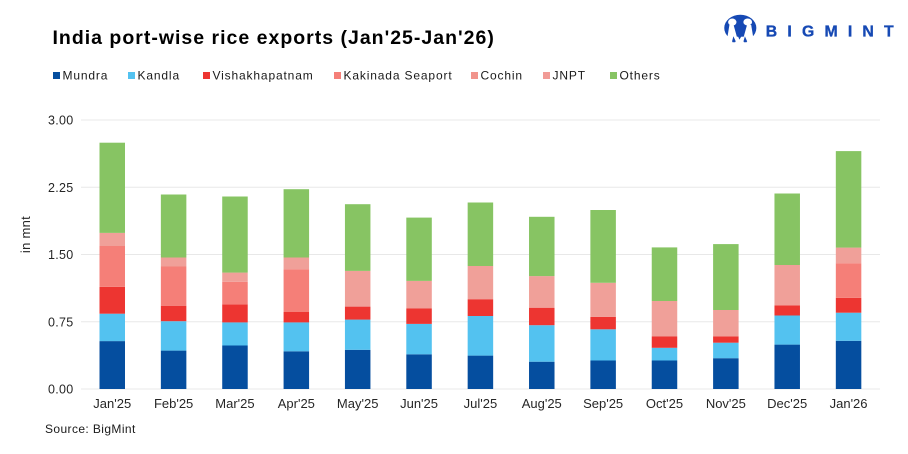 The width and height of the screenshot is (908, 454). I want to click on svg-text: Kandla, so click(159, 76).